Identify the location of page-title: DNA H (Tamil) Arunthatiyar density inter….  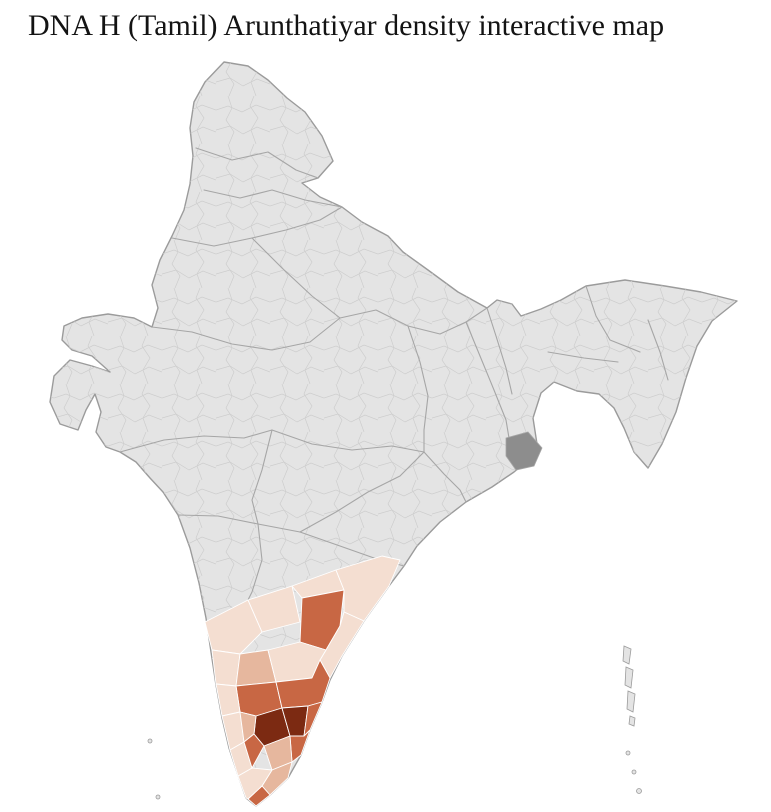
(346, 25).